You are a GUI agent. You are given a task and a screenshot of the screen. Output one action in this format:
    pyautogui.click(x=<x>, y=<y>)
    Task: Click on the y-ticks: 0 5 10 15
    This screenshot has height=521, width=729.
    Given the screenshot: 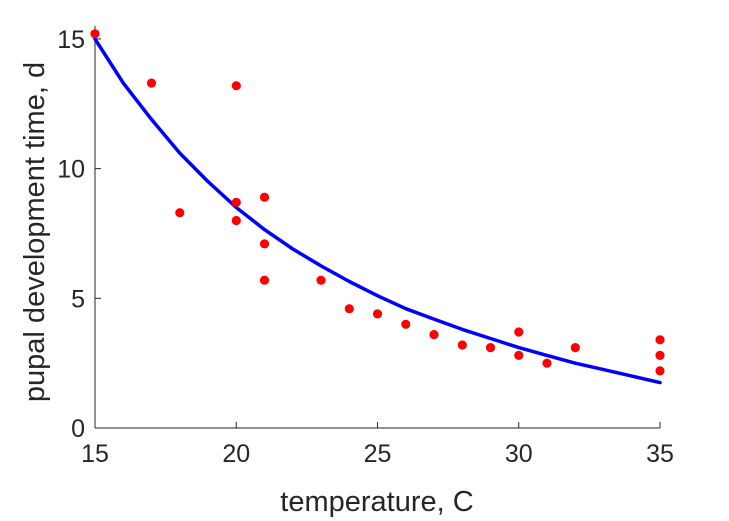 What is the action you would take?
    pyautogui.click(x=79, y=234)
    